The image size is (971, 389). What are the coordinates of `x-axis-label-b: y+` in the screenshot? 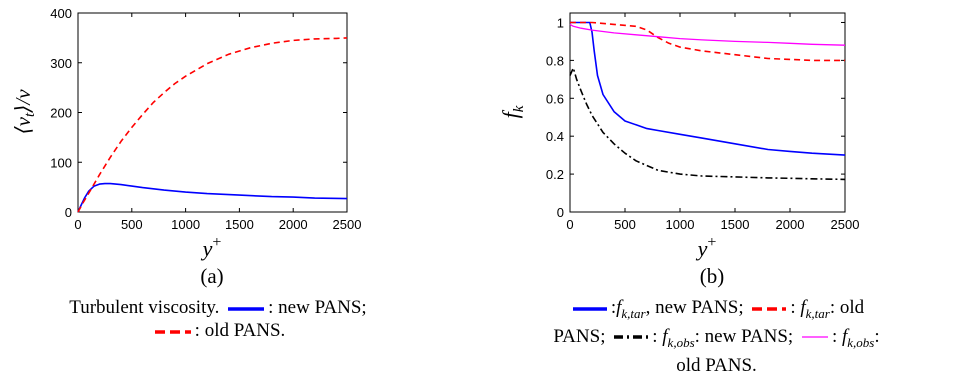 It's located at (706, 247).